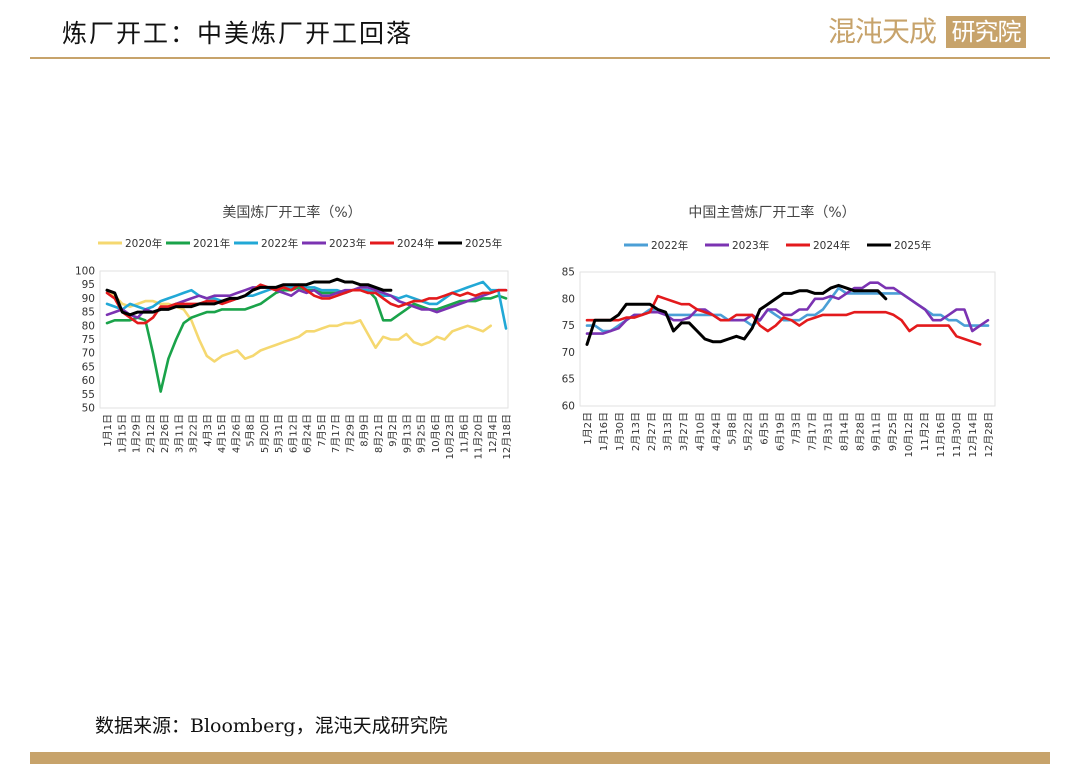 Image resolution: width=1080 pixels, height=764 pixels. What do you see at coordinates (604, 431) in the screenshot?
I see `x-tick-label: 1月16日` at bounding box center [604, 431].